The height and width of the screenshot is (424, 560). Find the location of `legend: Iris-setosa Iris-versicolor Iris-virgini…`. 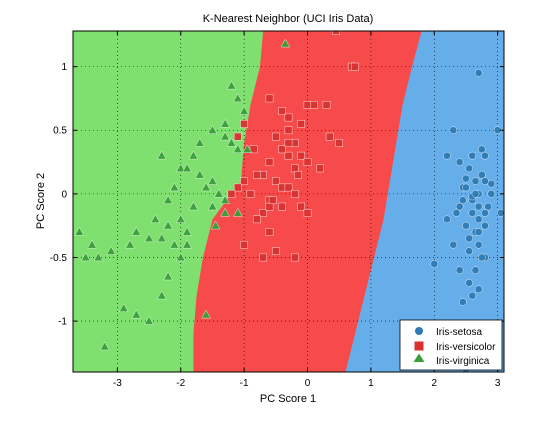

legend: Iris-setosa Iris-versicolor Iris-virgini… is located at coordinates (451, 345).